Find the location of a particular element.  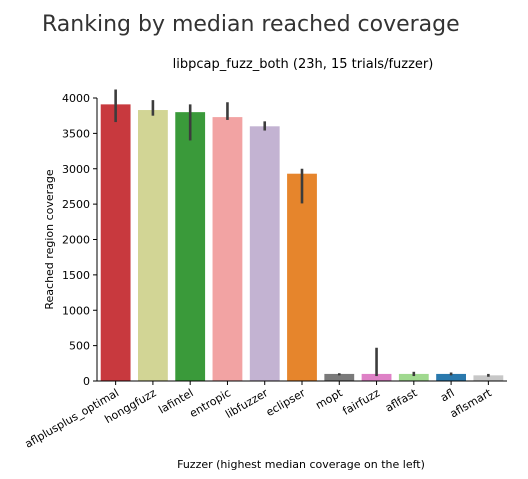

y-tick-label: 3000 is located at coordinates (76, 169).